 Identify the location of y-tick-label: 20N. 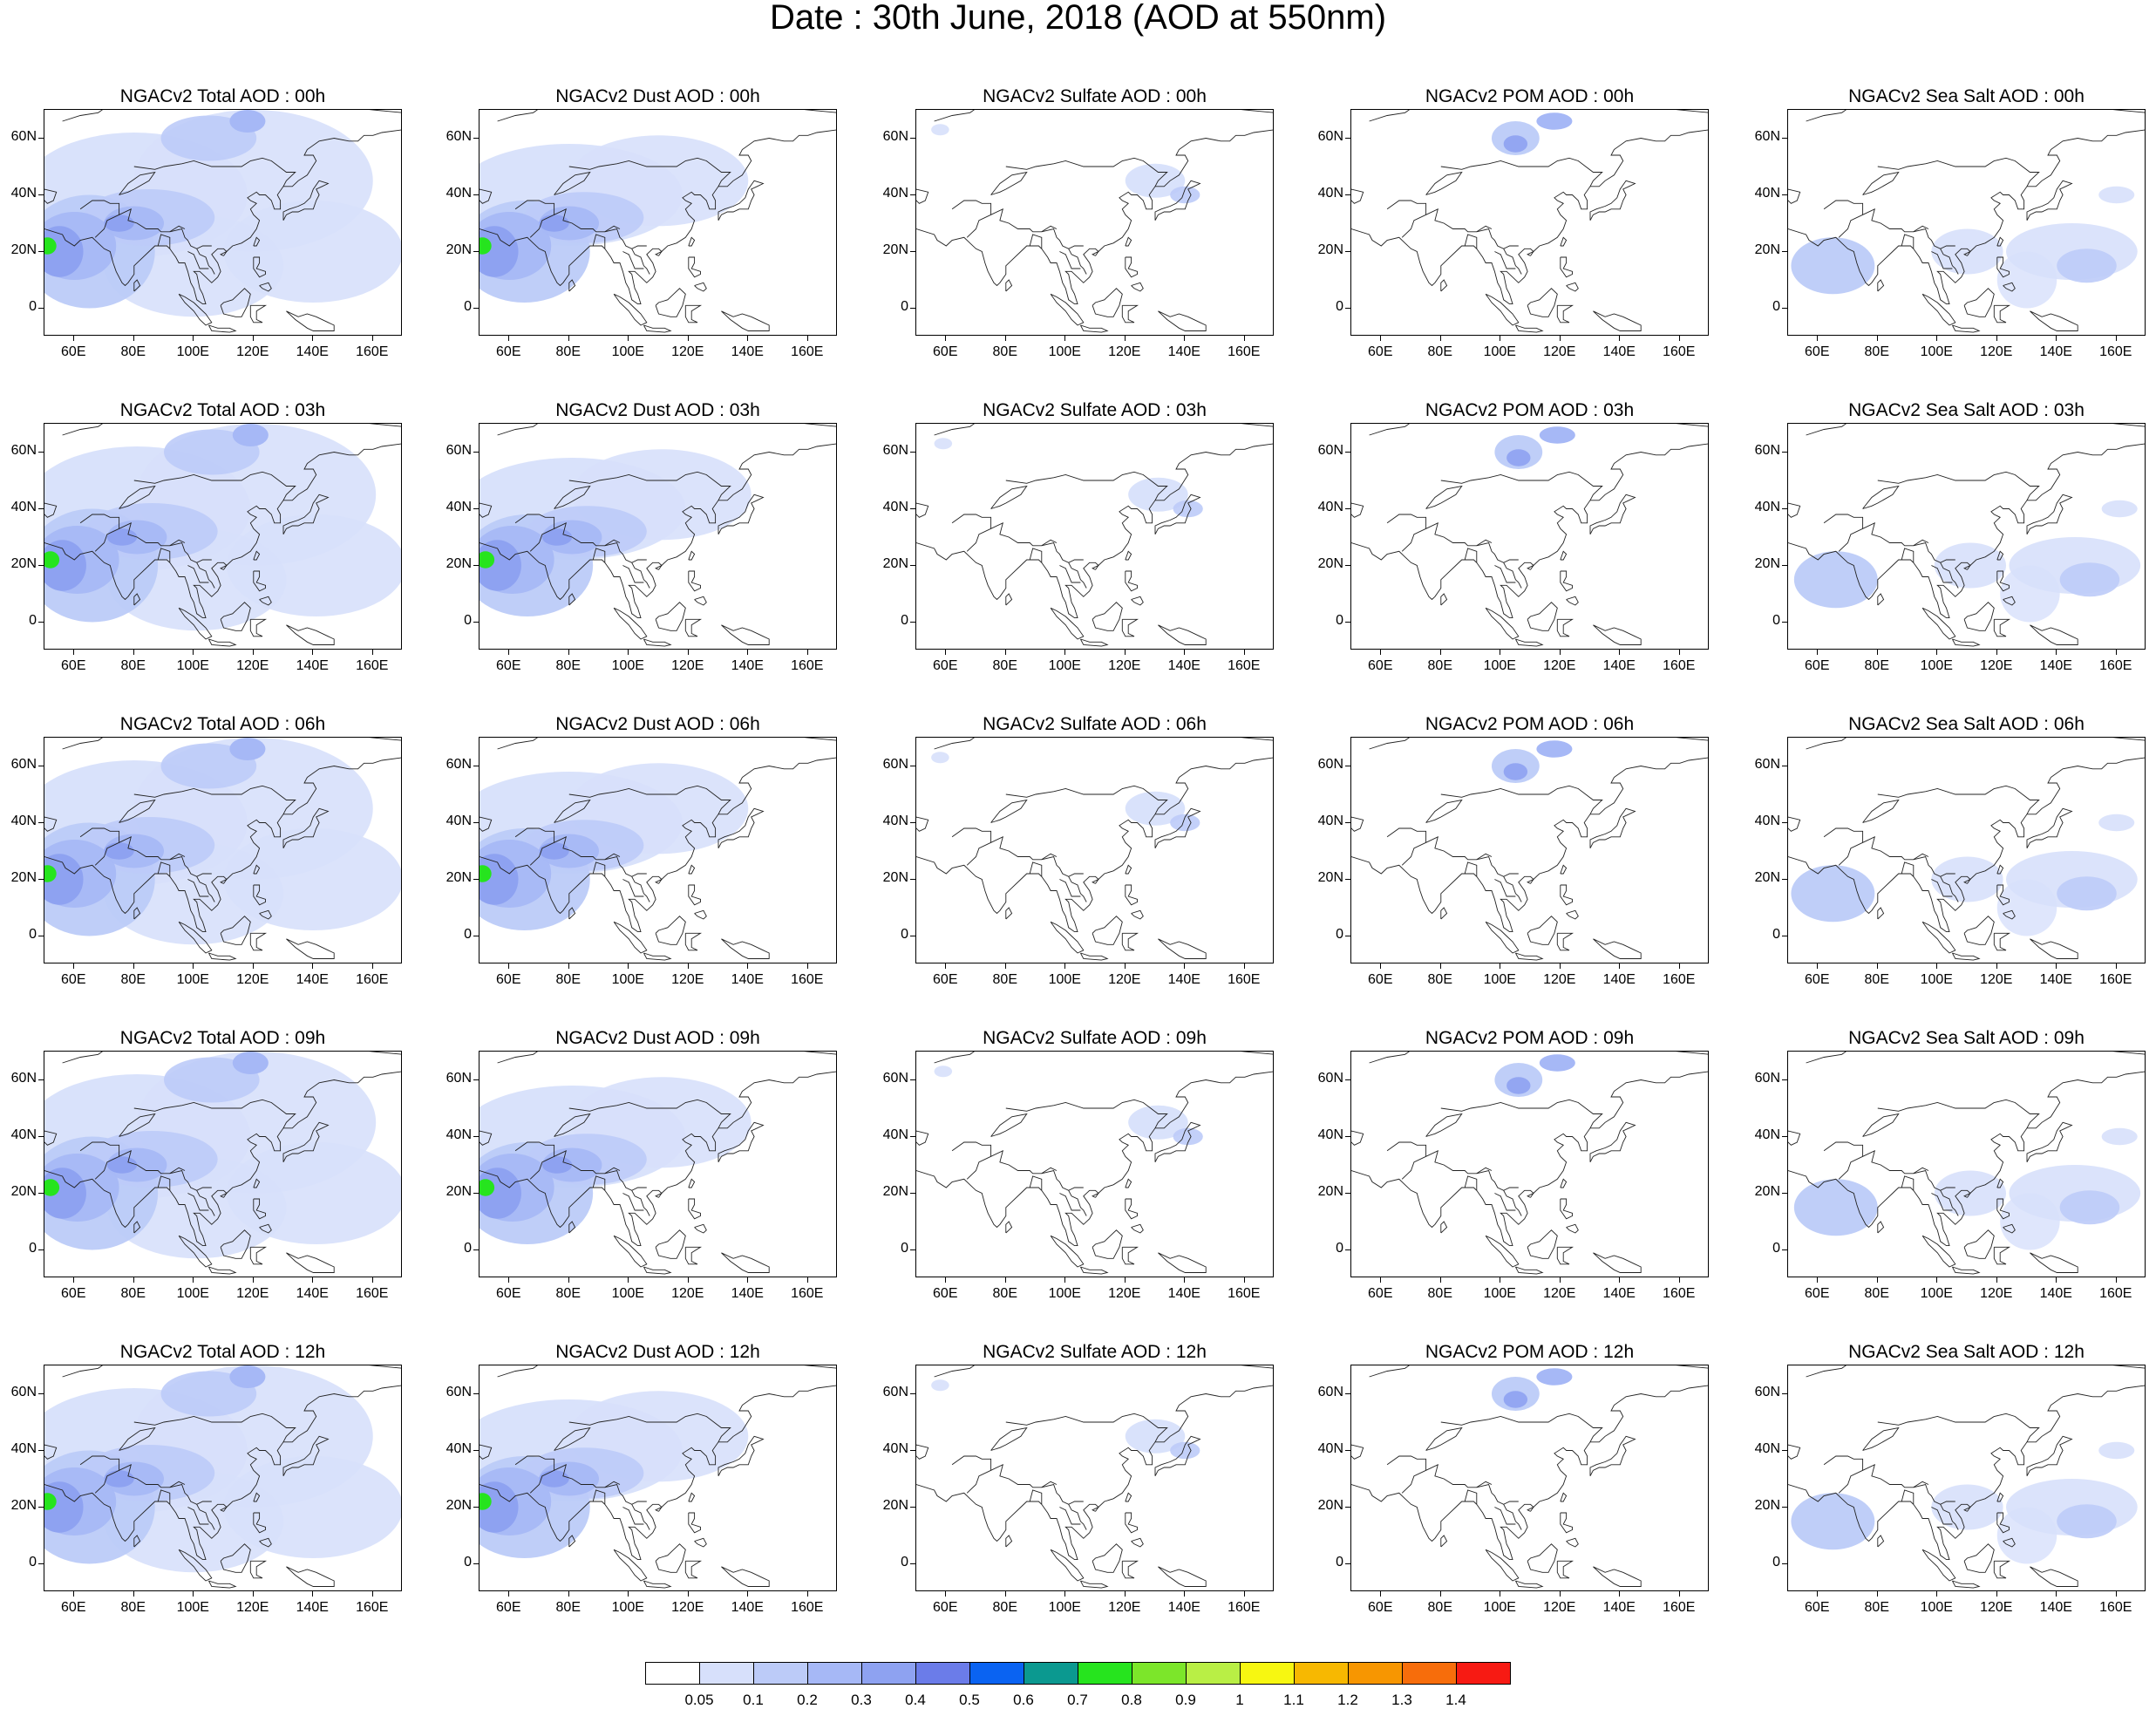
(895, 1505).